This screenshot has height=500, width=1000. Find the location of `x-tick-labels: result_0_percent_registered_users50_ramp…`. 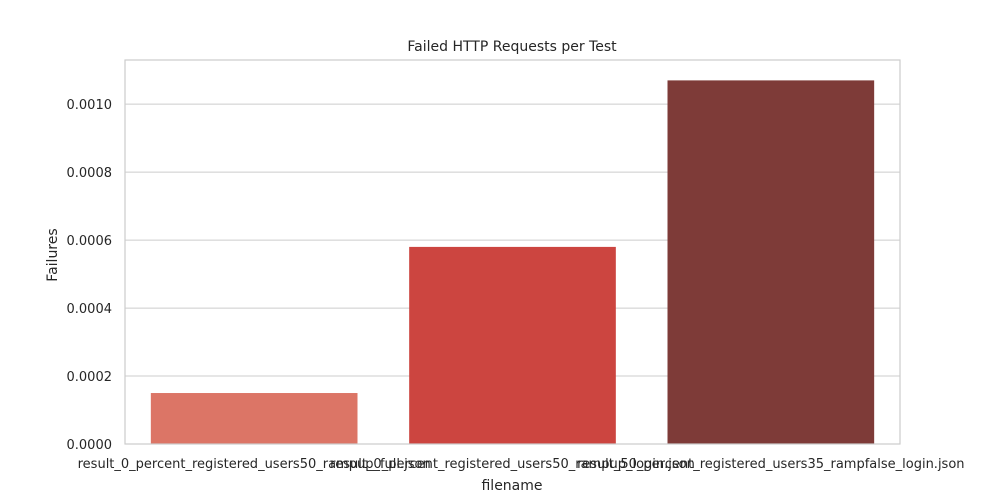

x-tick-labels: result_0_percent_registered_users50_ramp… is located at coordinates (521, 464).